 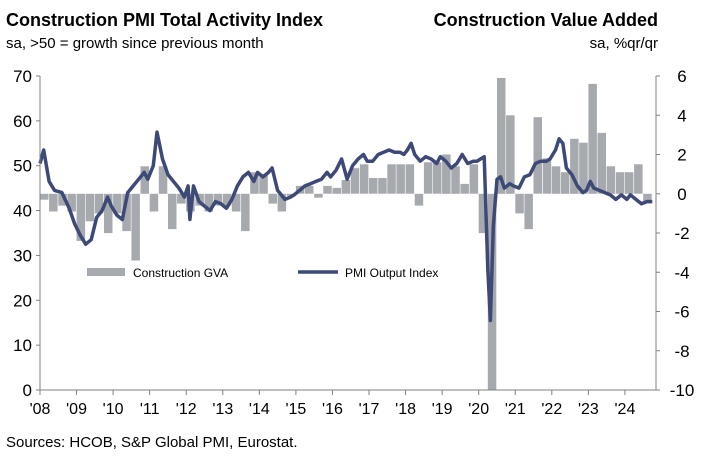 What do you see at coordinates (186, 409) in the screenshot?
I see `x-tick-label: '12` at bounding box center [186, 409].